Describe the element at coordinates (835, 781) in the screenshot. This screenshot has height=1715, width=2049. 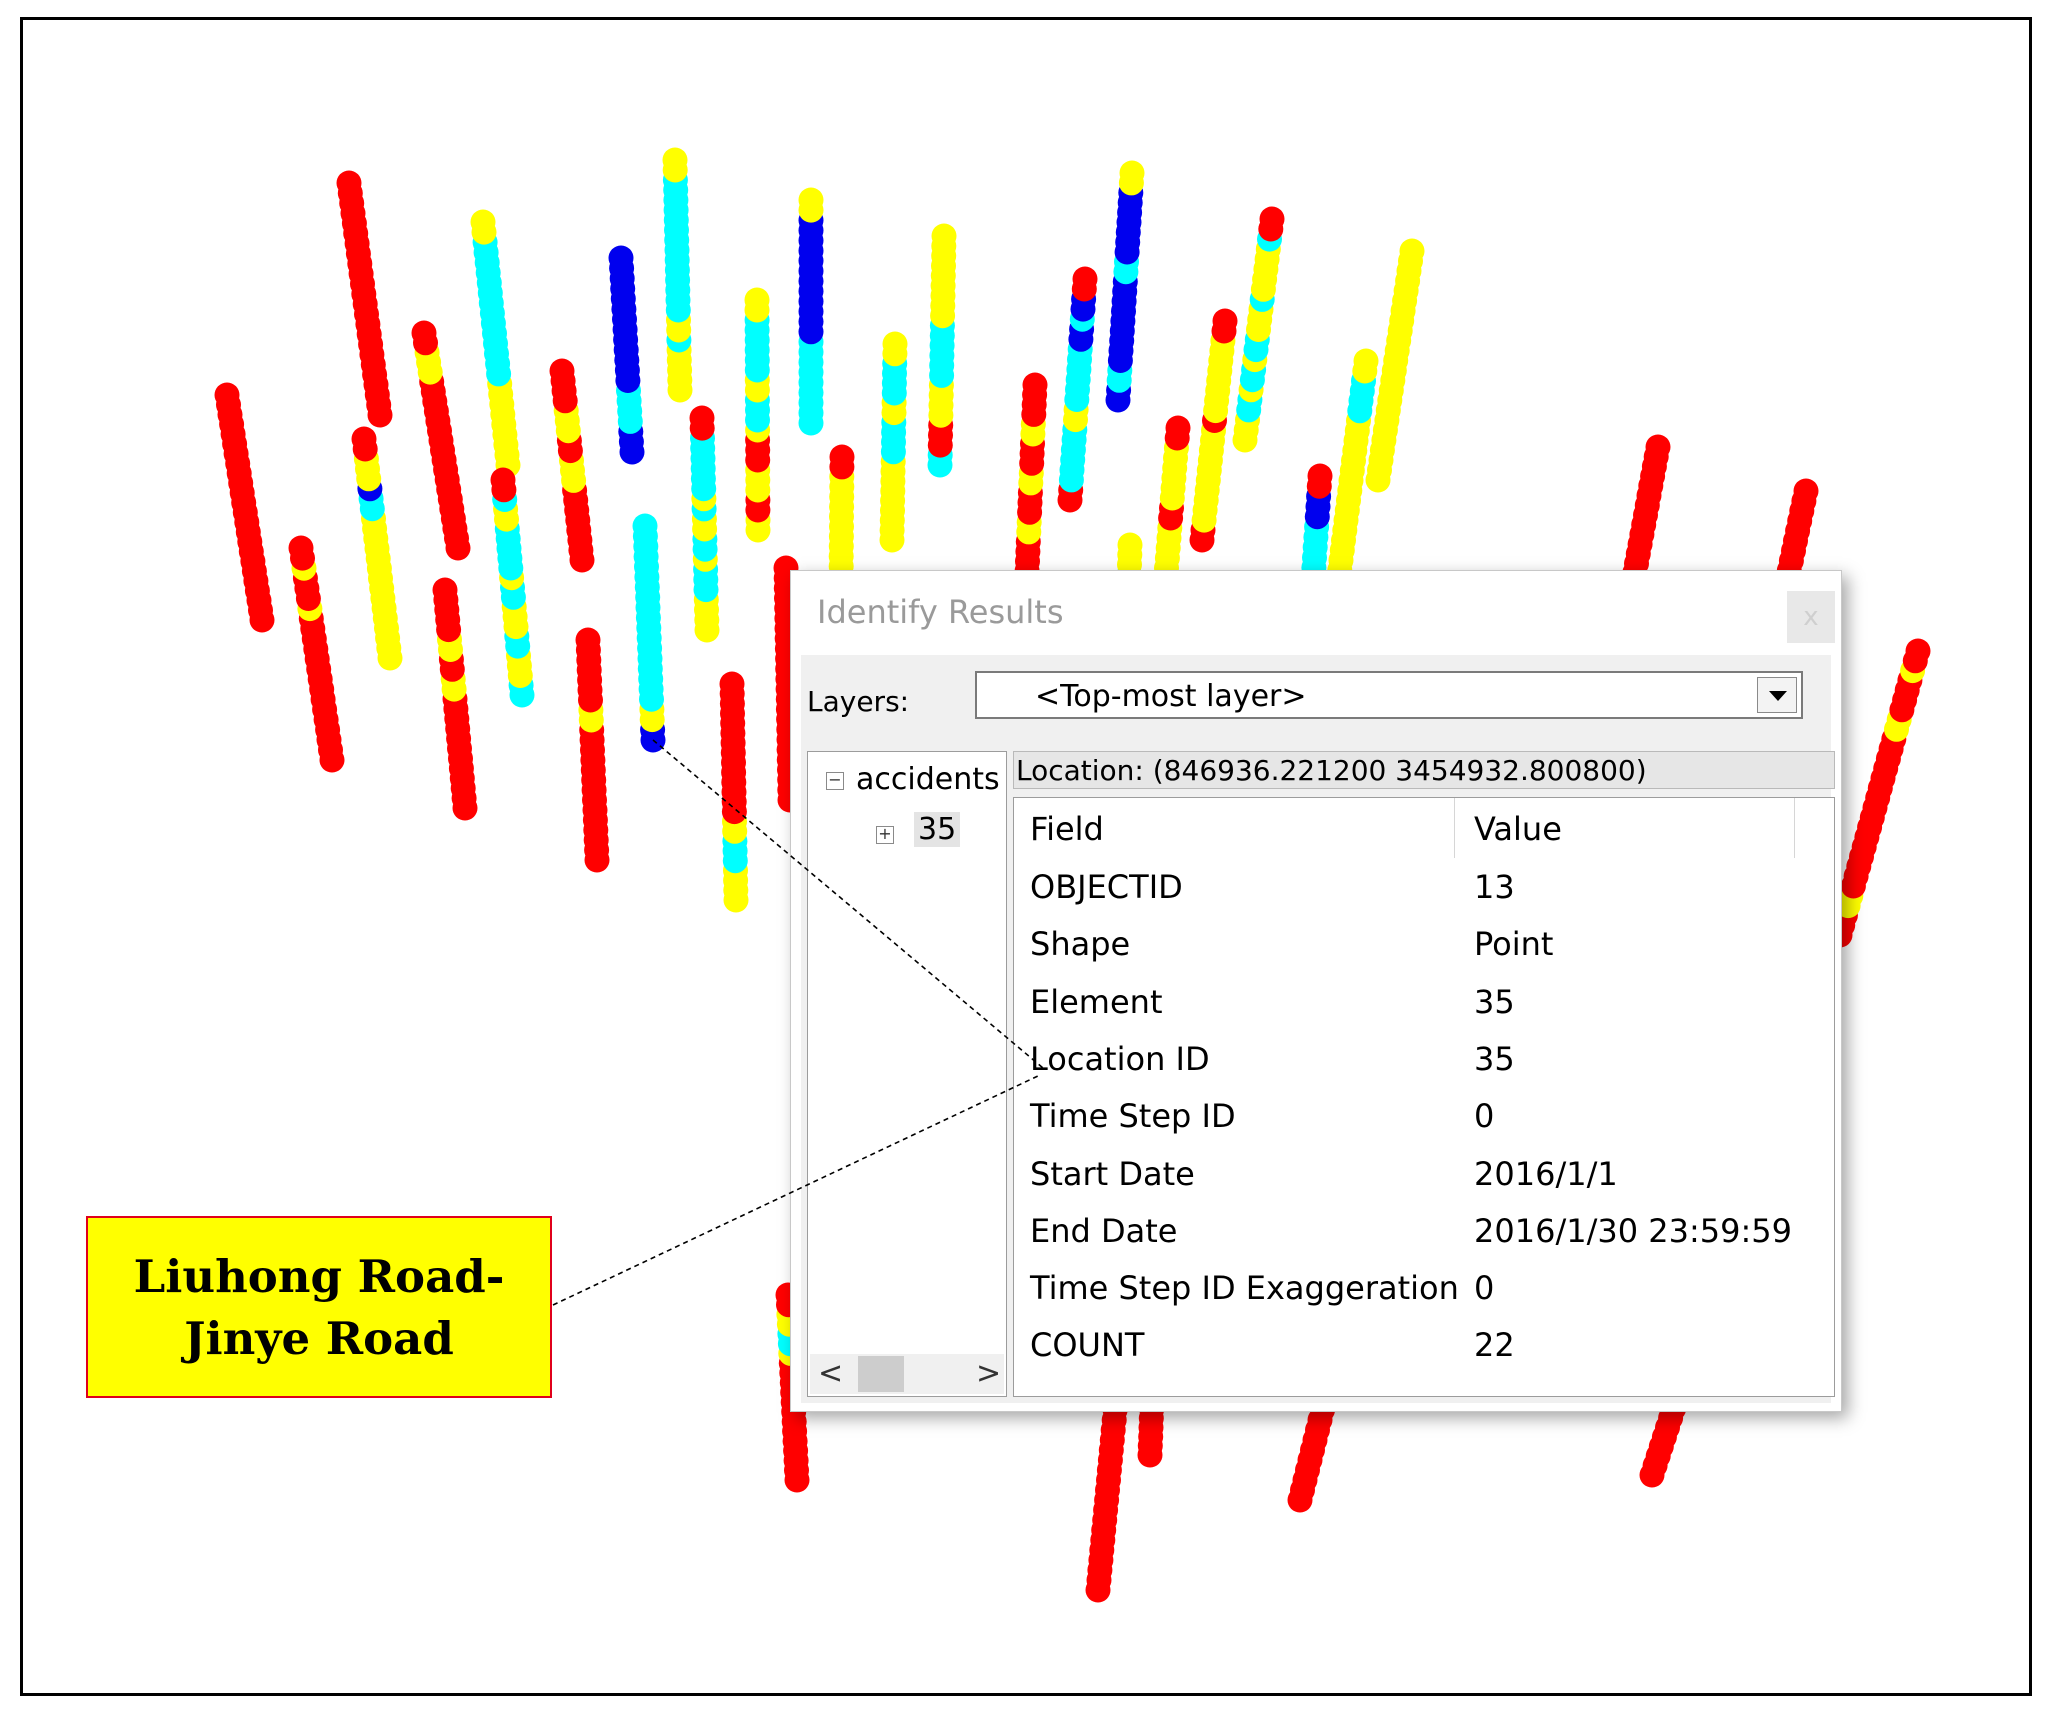
I see `collapse-icon: −` at that location.